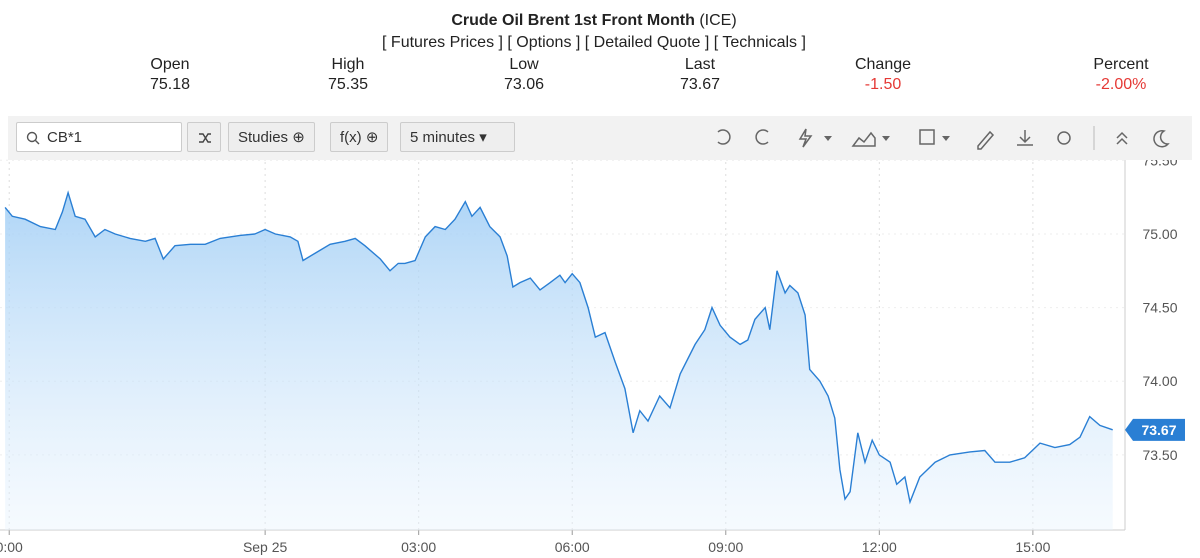 Image resolution: width=1200 pixels, height=558 pixels. I want to click on x-tick-label: 0:00, so click(11, 547).